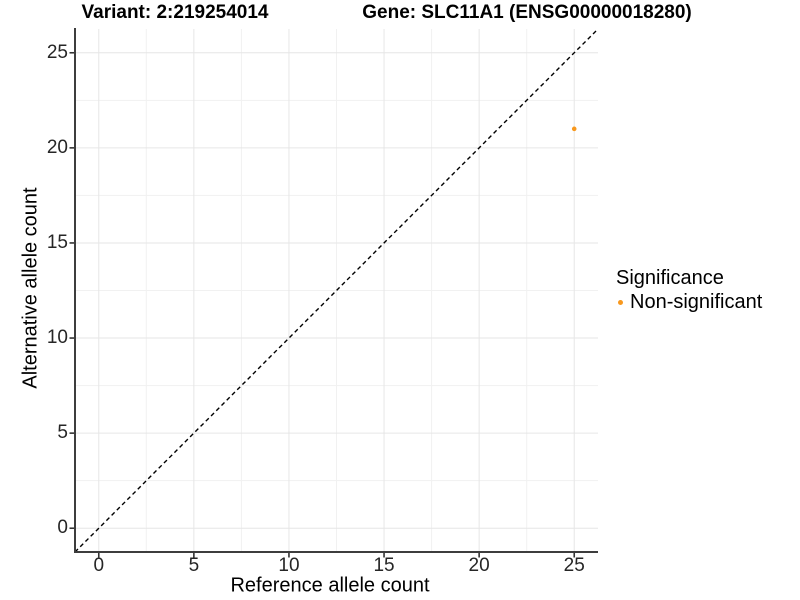 The width and height of the screenshot is (800, 600). Describe the element at coordinates (574, 565) in the screenshot. I see `x-tick-label: 25` at that location.